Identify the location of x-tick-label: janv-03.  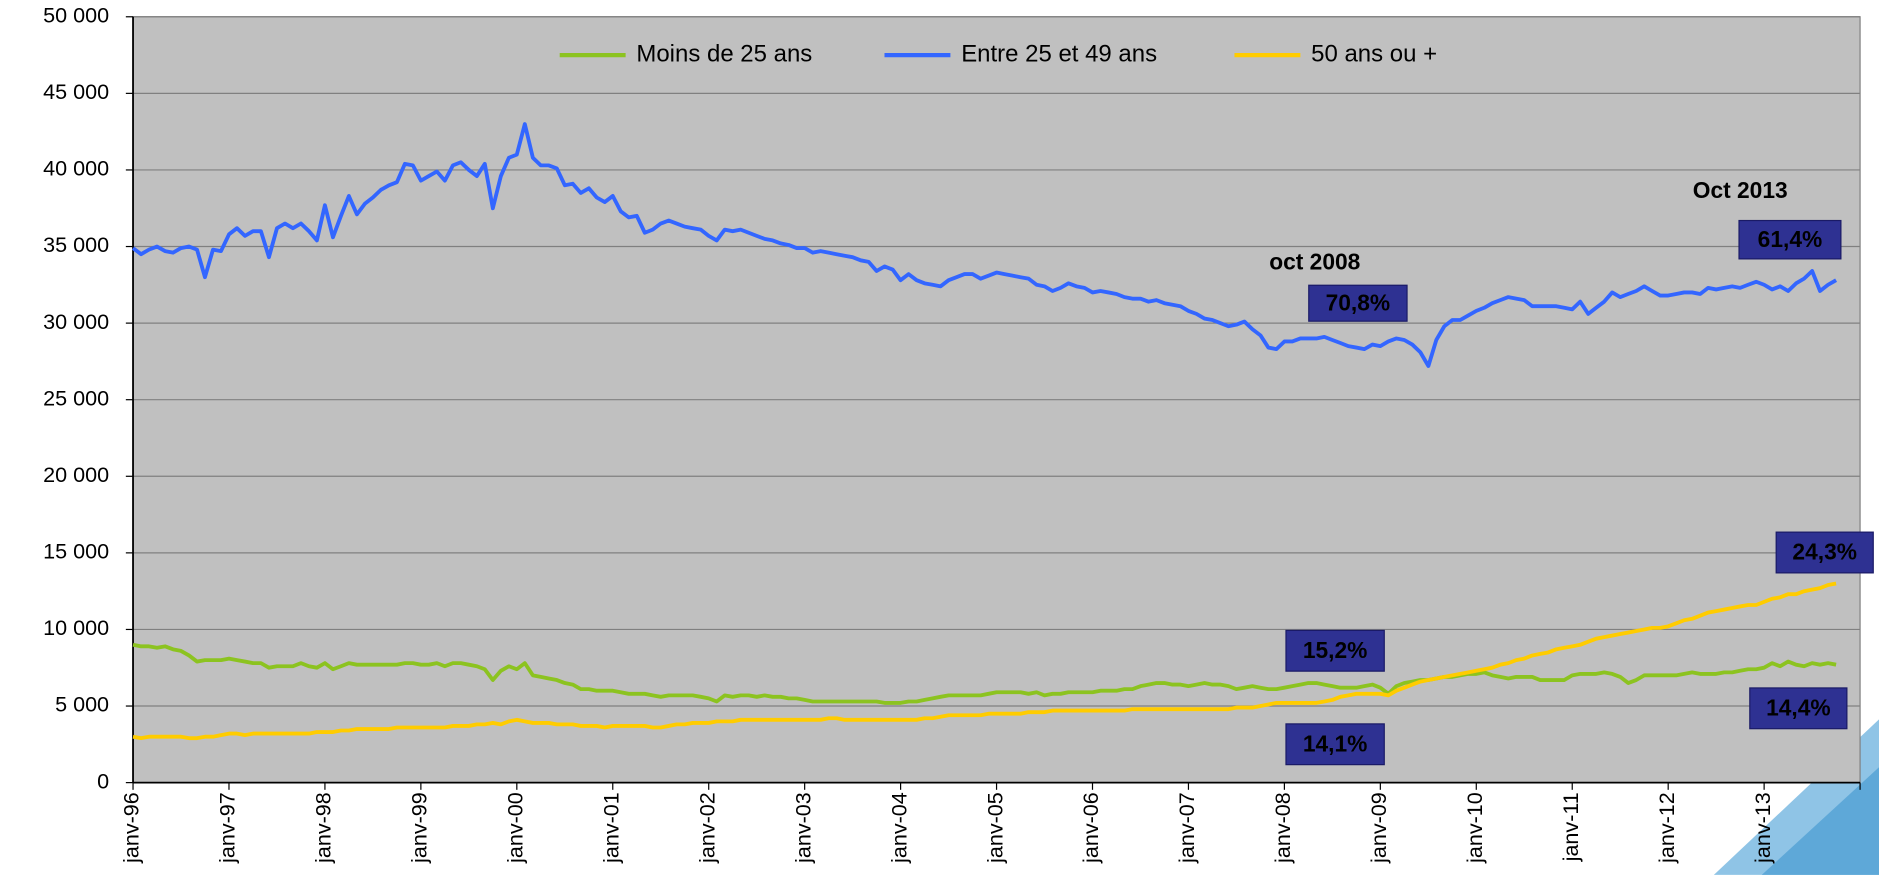
(802, 828).